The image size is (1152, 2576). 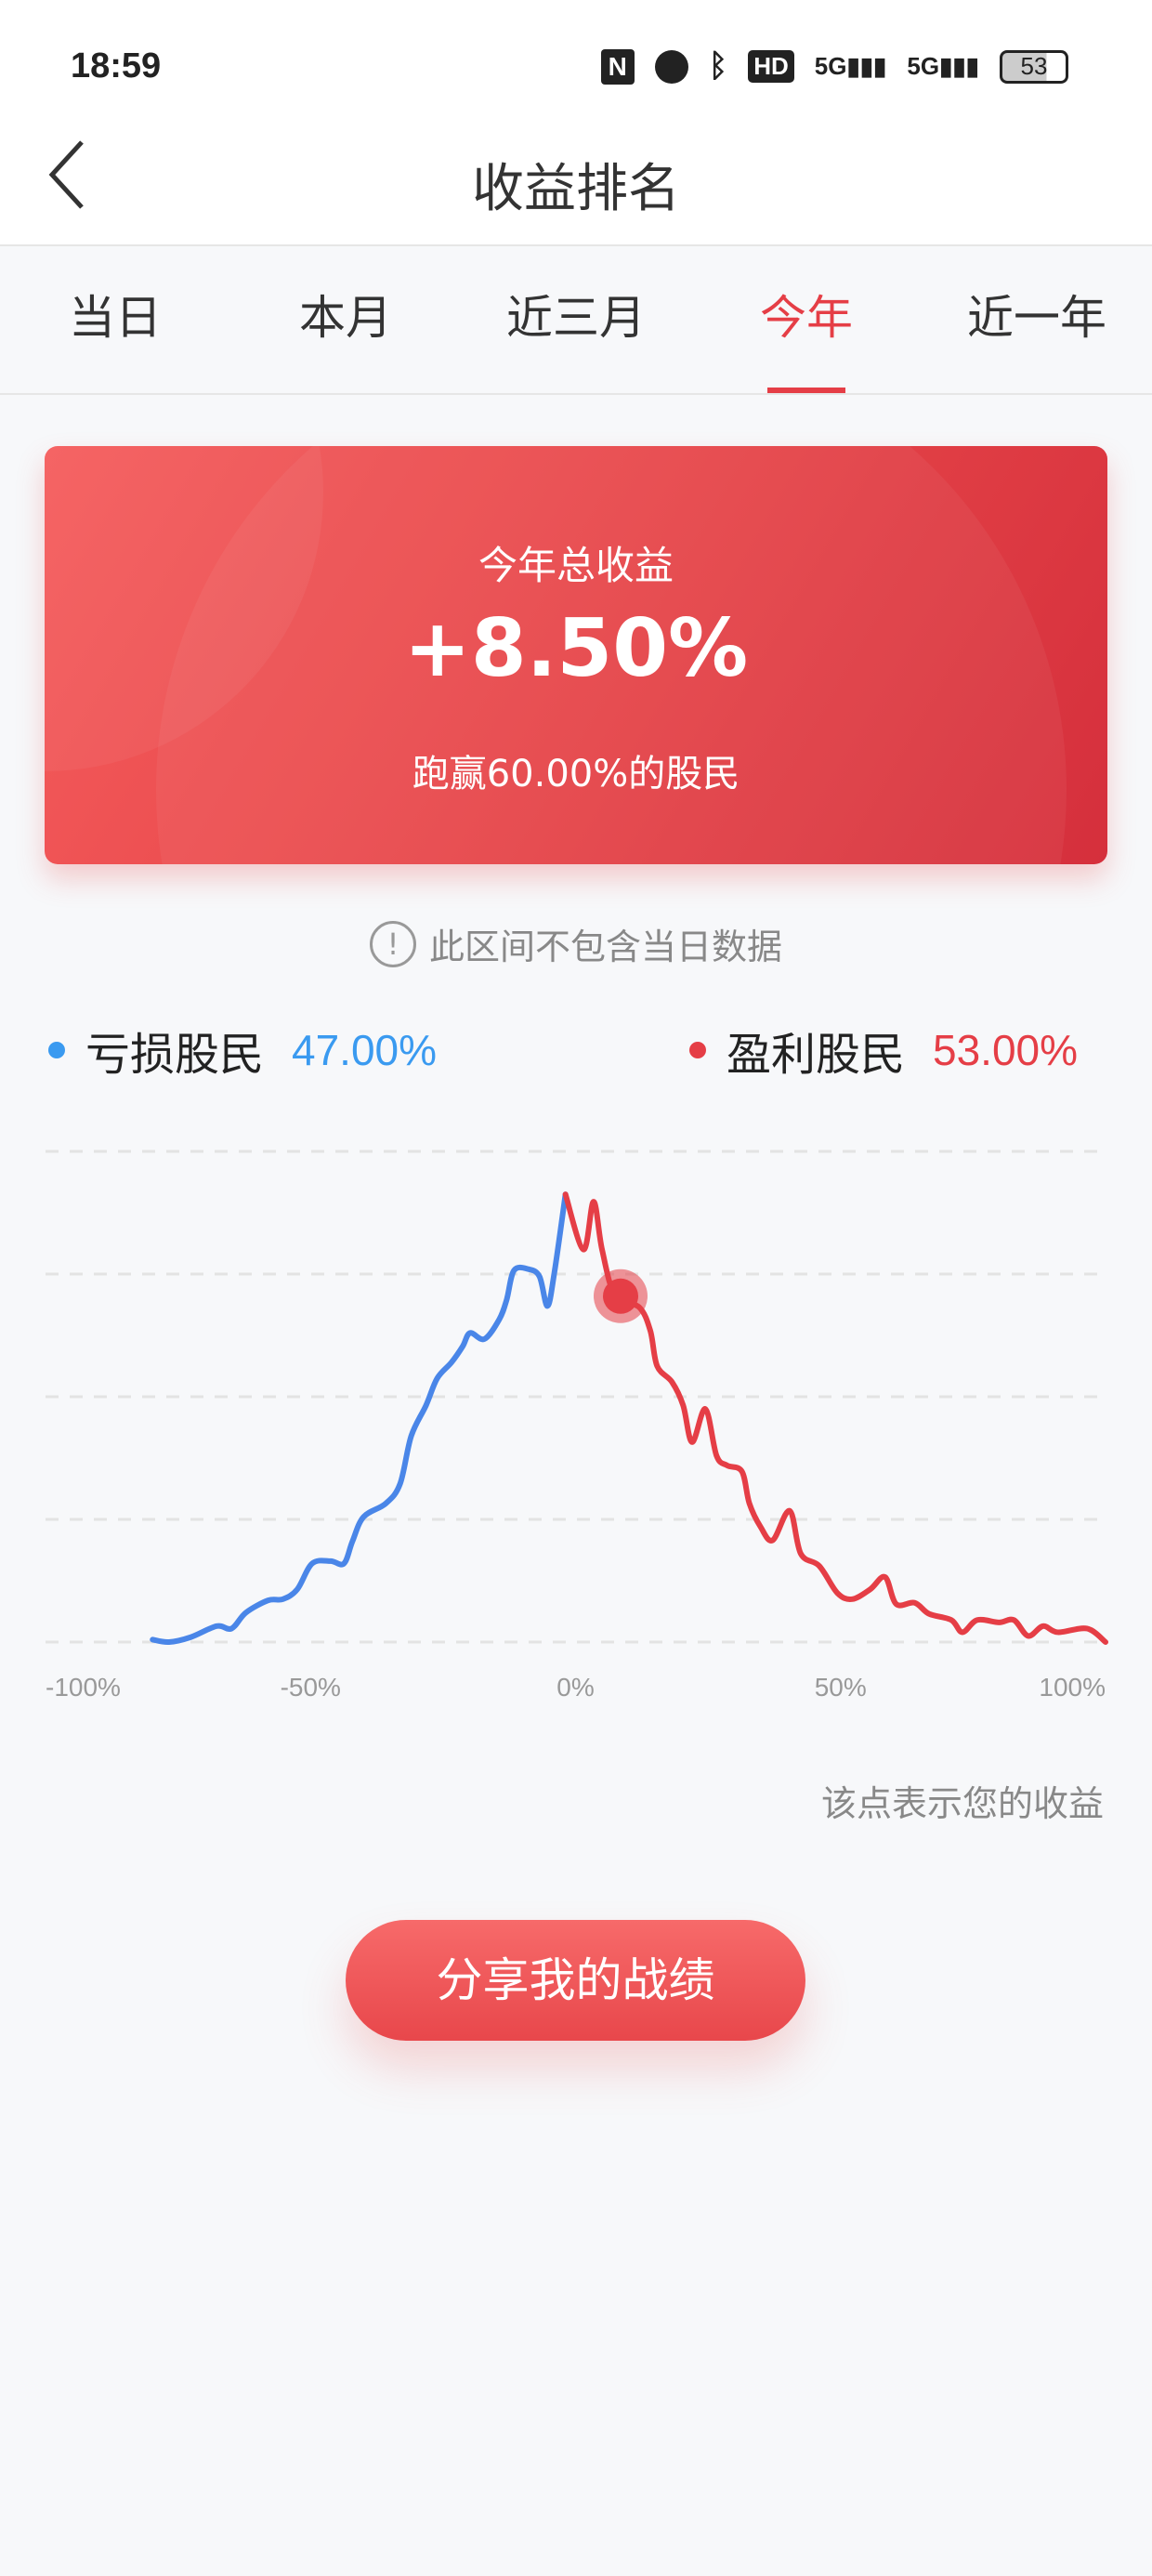 I want to click on summary-card: 今年总收益 +8.50% 跑赢60.00%的股民, so click(x=576, y=655).